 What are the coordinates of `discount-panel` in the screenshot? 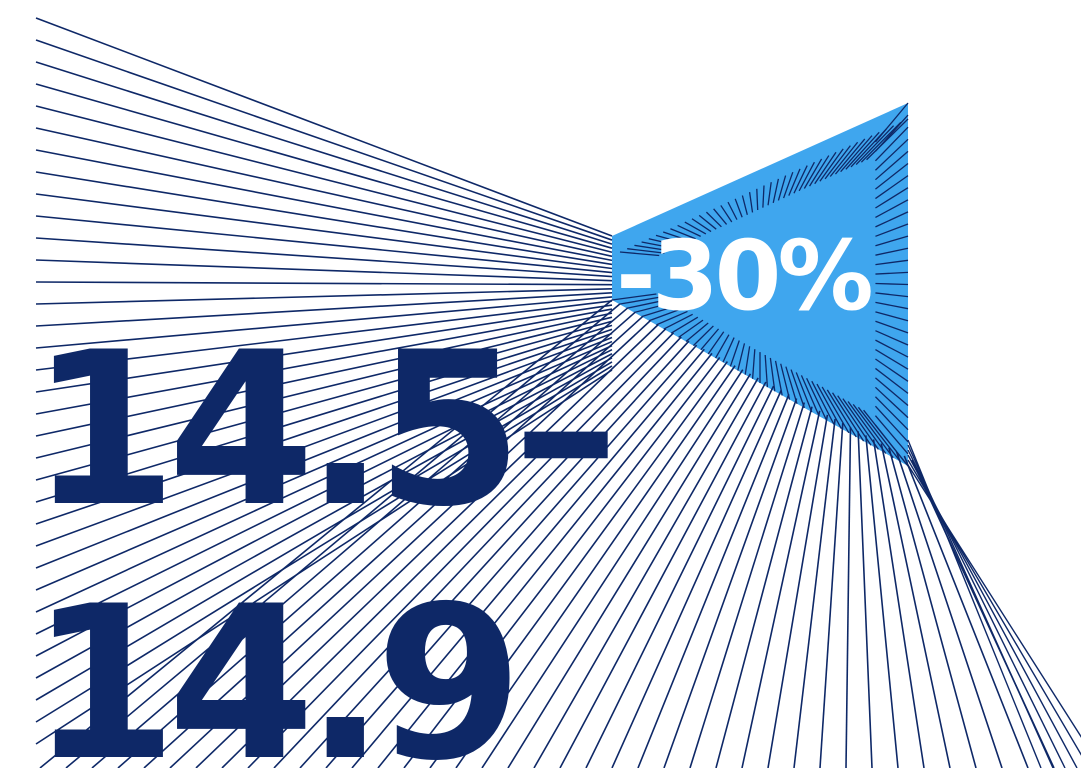 It's located at (760, 284).